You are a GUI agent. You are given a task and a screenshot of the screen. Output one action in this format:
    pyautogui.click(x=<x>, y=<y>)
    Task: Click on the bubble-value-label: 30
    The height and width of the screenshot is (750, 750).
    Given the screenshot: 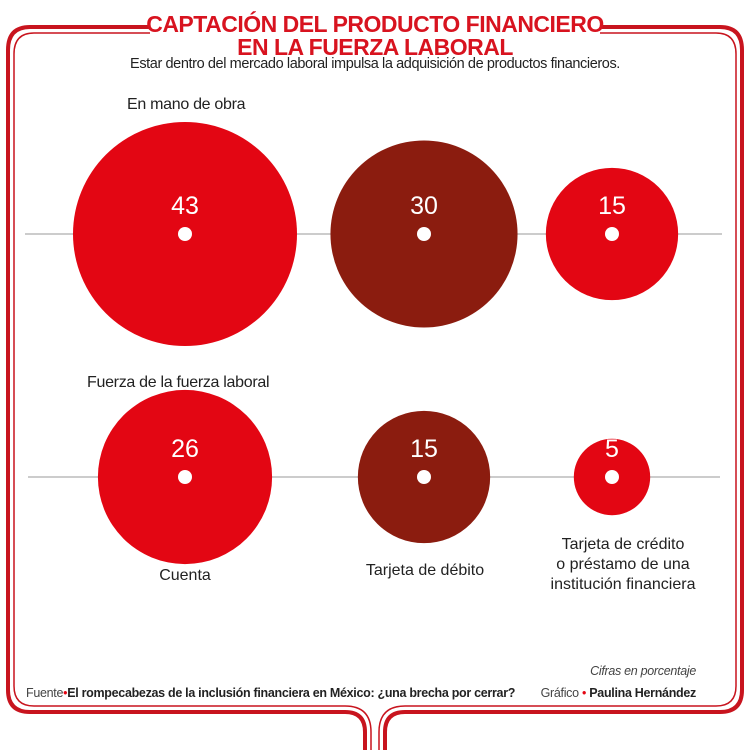 What is the action you would take?
    pyautogui.click(x=424, y=206)
    